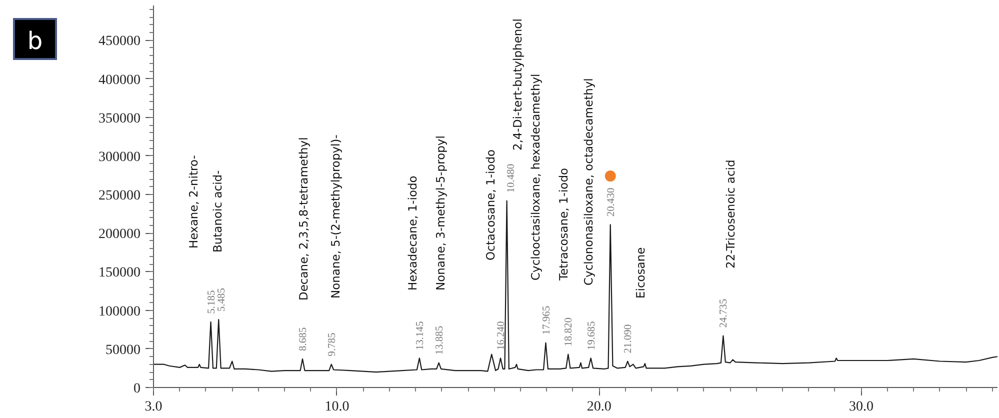  I want to click on annotation: 8.685, so click(304, 339).